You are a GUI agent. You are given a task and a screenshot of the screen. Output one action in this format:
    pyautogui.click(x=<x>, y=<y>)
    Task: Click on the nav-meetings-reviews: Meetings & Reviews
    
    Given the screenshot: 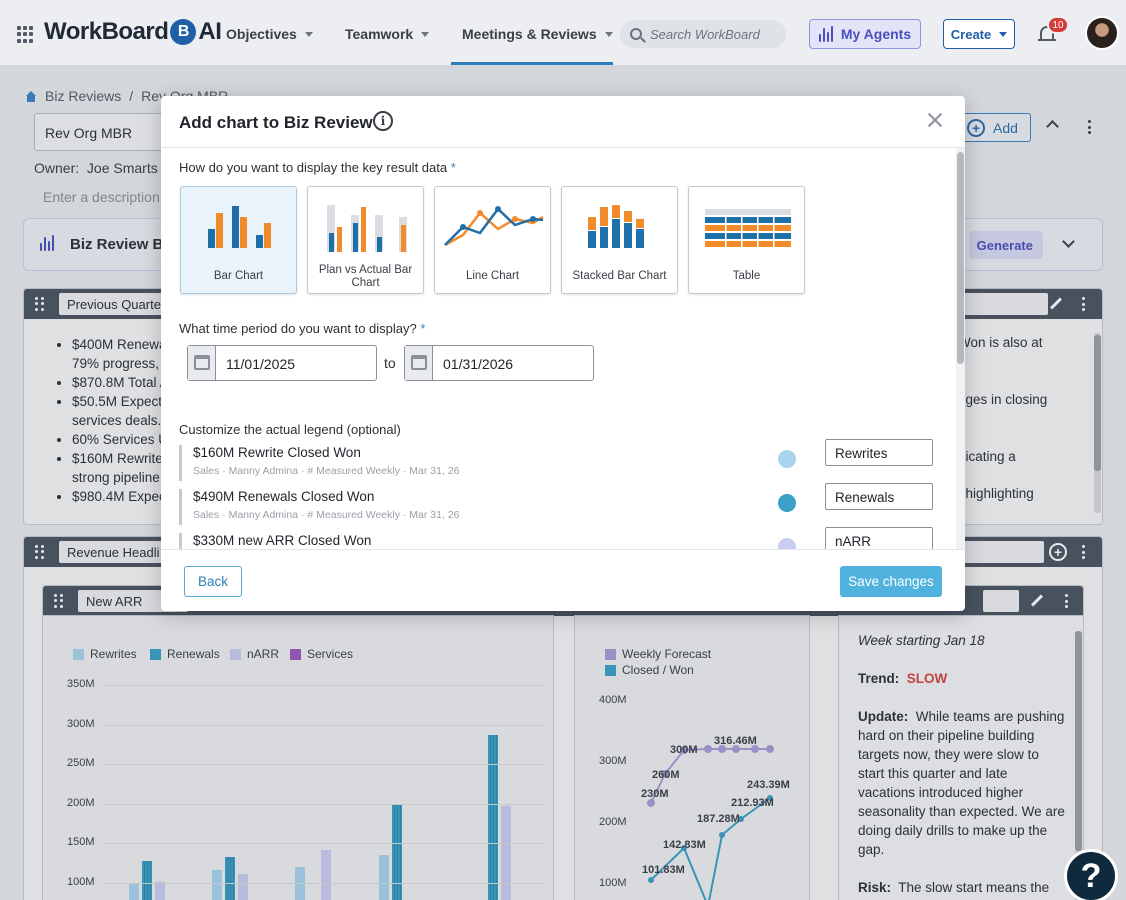 What is the action you would take?
    pyautogui.click(x=537, y=34)
    